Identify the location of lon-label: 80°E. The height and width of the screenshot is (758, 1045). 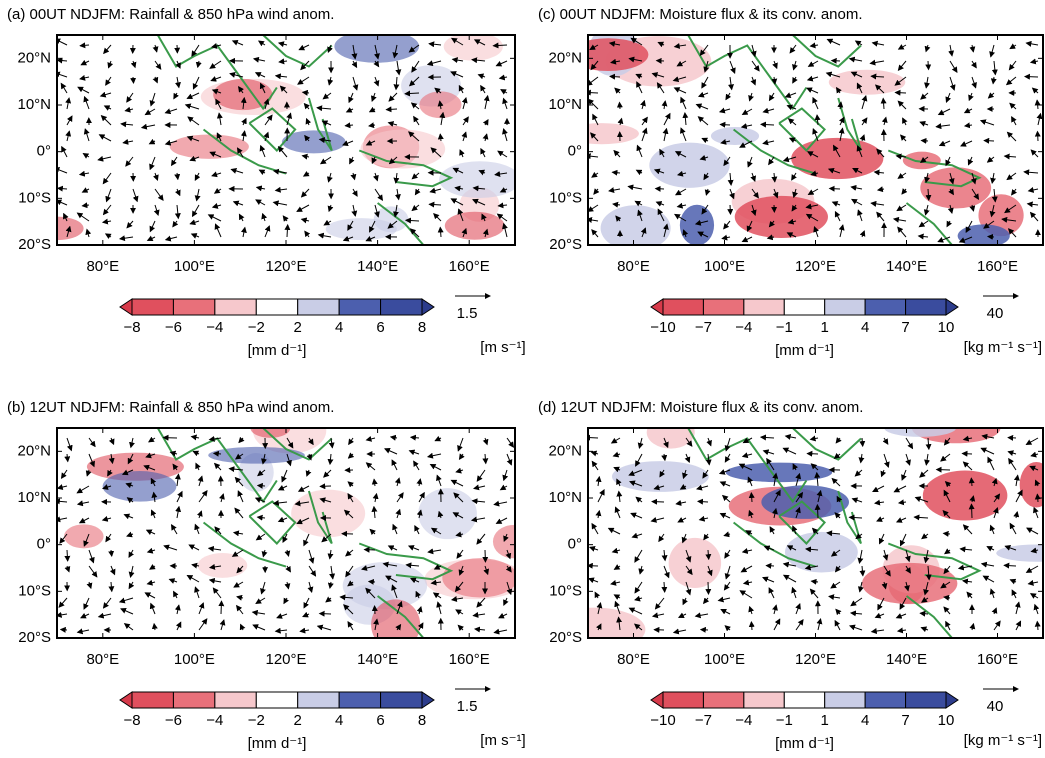
(633, 266).